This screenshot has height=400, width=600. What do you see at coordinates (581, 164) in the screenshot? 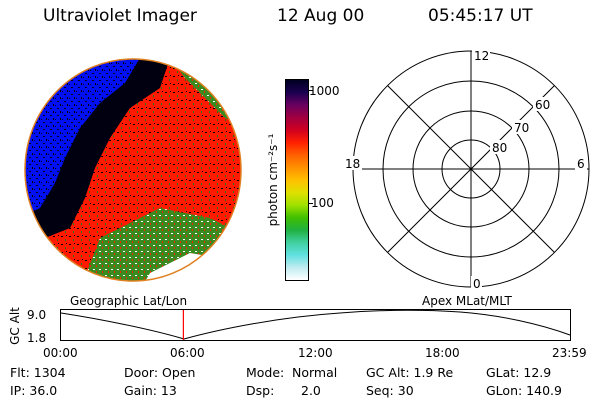
I see `polar-label-6: 6` at bounding box center [581, 164].